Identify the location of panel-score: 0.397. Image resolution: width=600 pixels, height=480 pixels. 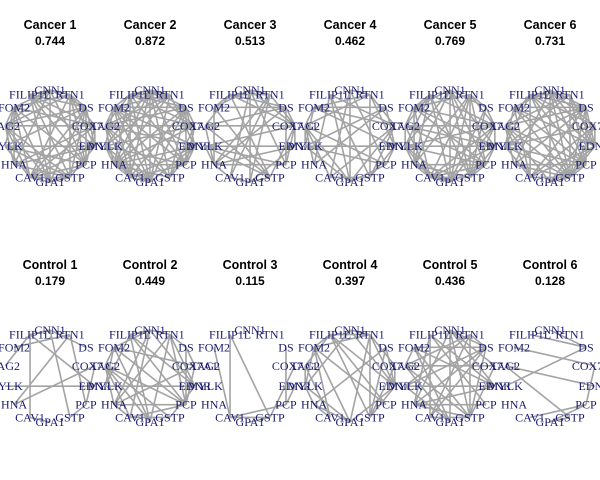
(350, 281).